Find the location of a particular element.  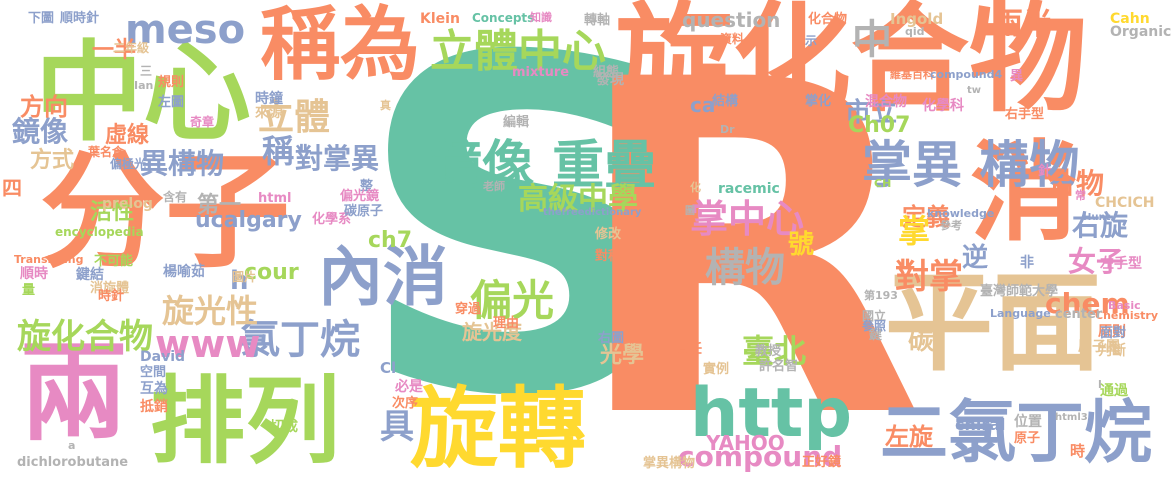

cloud-word: 實例 is located at coordinates (716, 369).